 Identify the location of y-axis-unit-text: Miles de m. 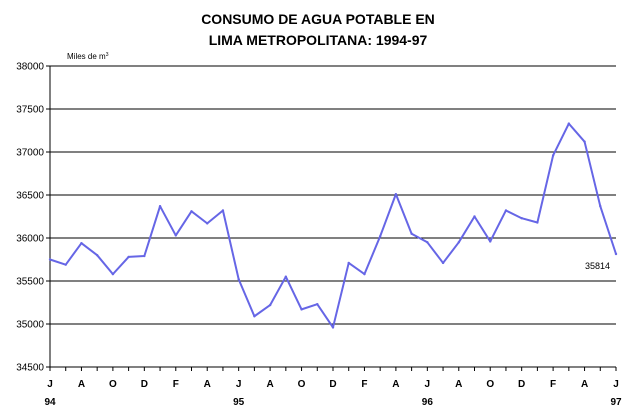
(86, 56).